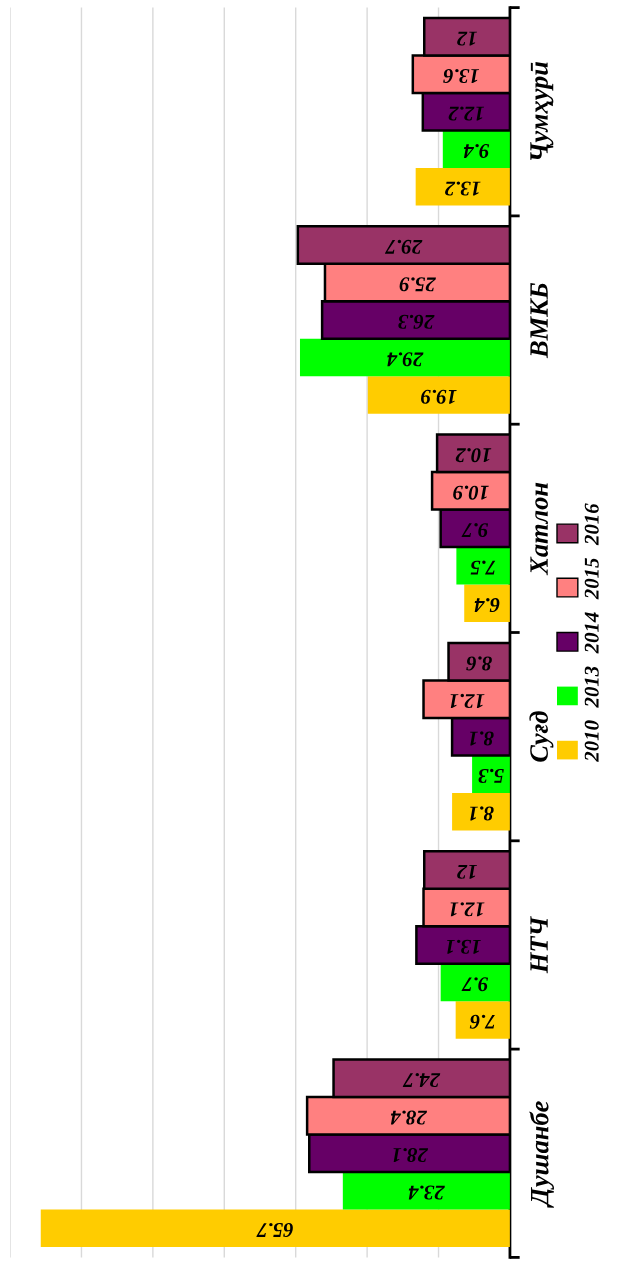  I want to click on data-label: 19.9, so click(439, 396).